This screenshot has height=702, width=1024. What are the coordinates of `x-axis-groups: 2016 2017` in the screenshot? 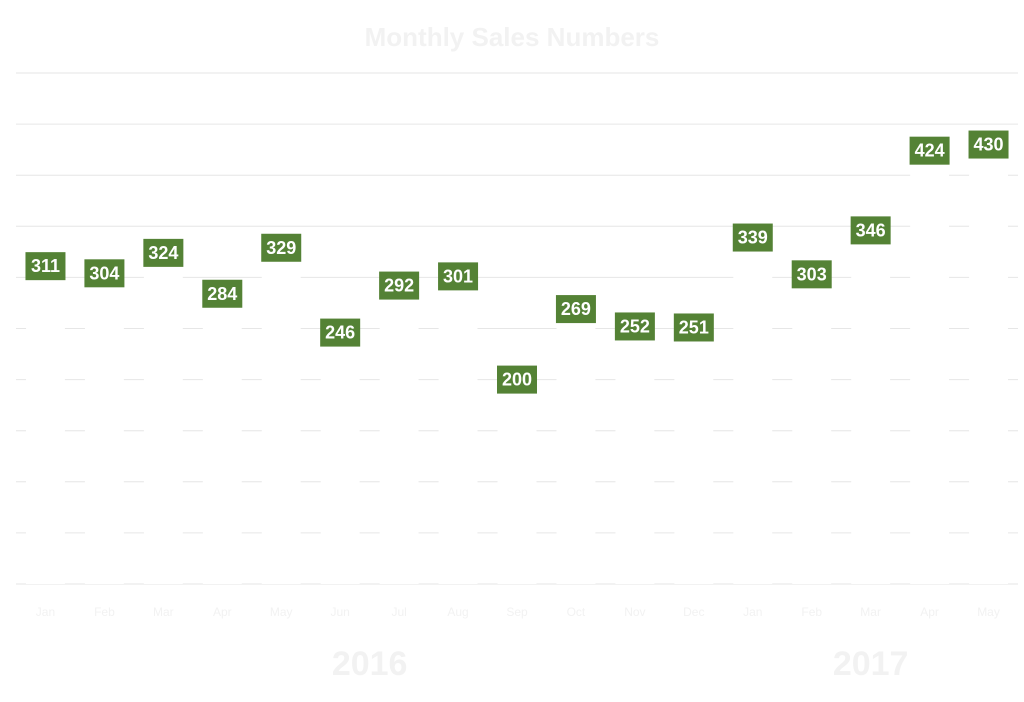 It's located at (620, 664).